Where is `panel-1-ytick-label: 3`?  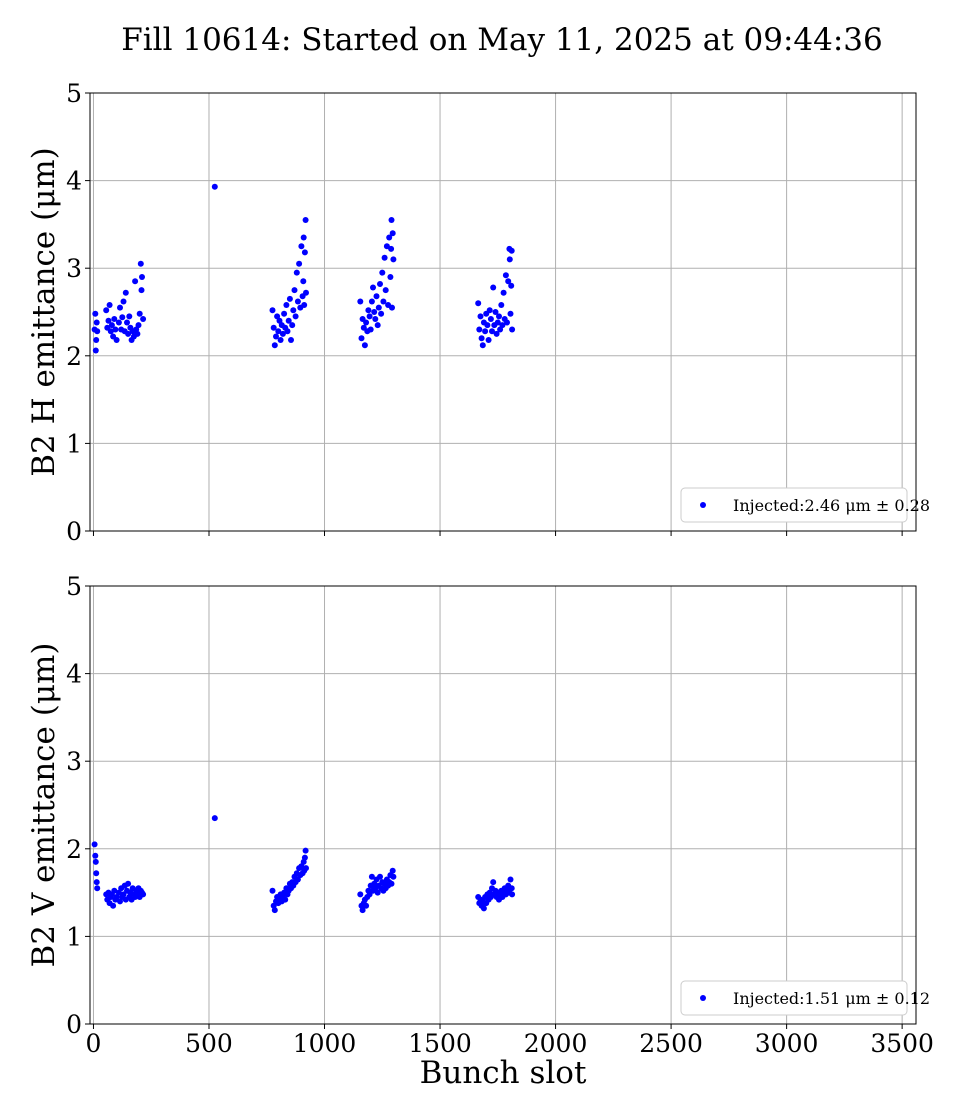
panel-1-ytick-label: 3 is located at coordinates (74, 268).